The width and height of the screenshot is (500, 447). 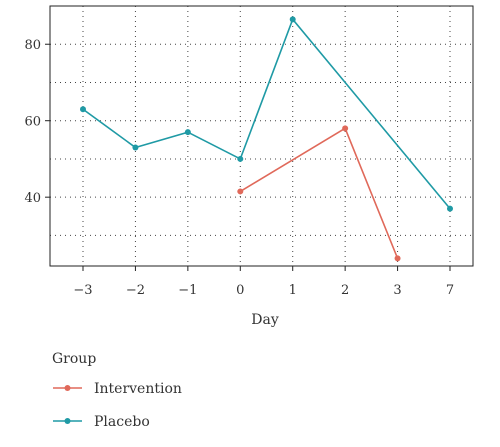 I want to click on series-line, so click(x=319, y=193).